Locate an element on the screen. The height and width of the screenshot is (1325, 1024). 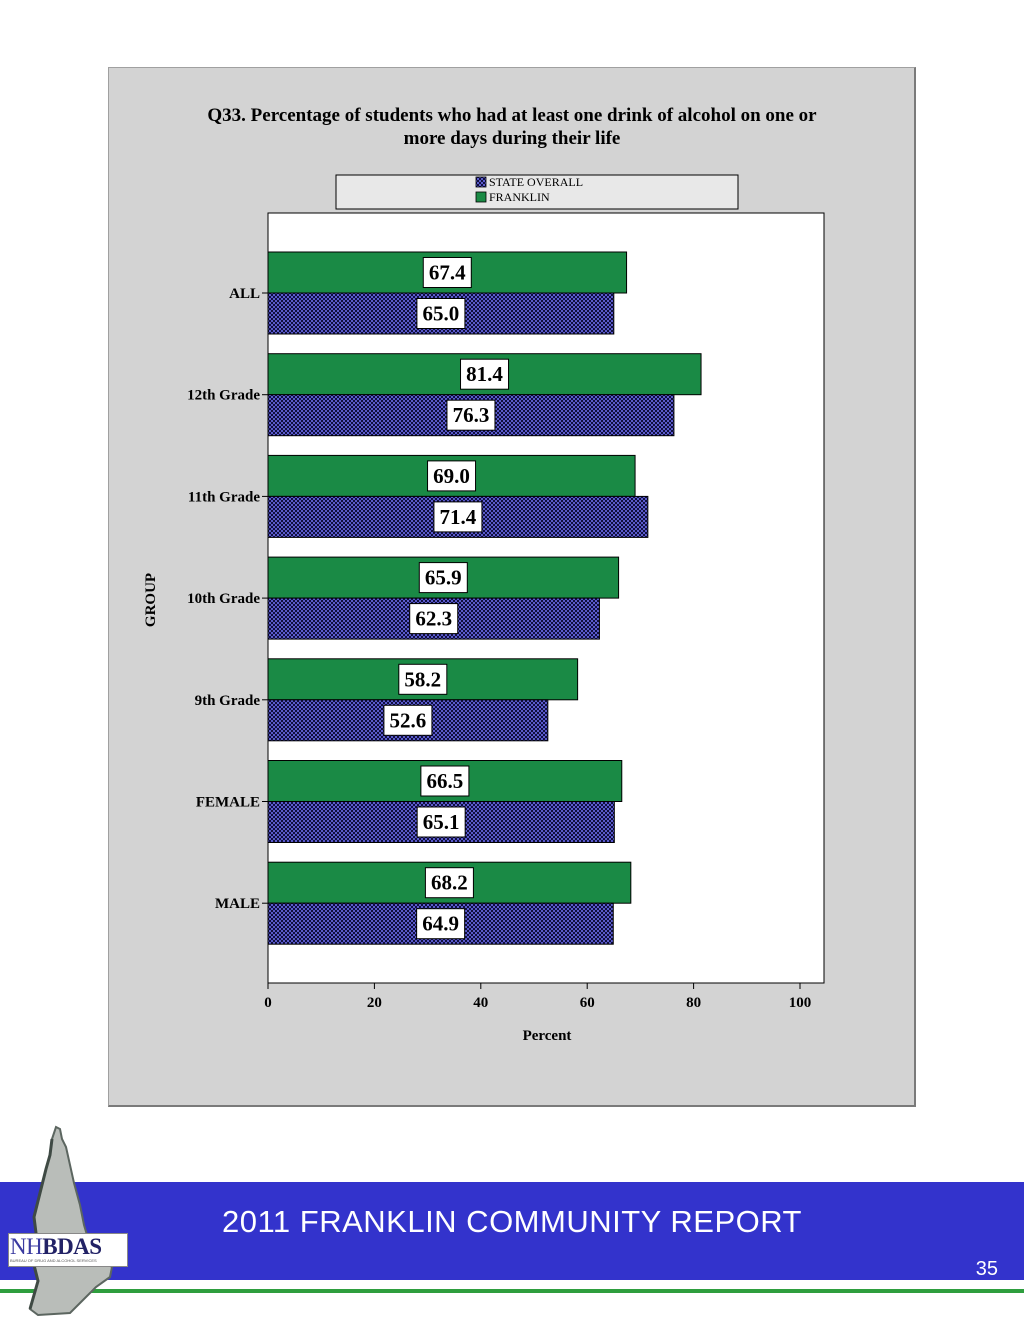
legend-swatch-state-overall is located at coordinates (481, 182).